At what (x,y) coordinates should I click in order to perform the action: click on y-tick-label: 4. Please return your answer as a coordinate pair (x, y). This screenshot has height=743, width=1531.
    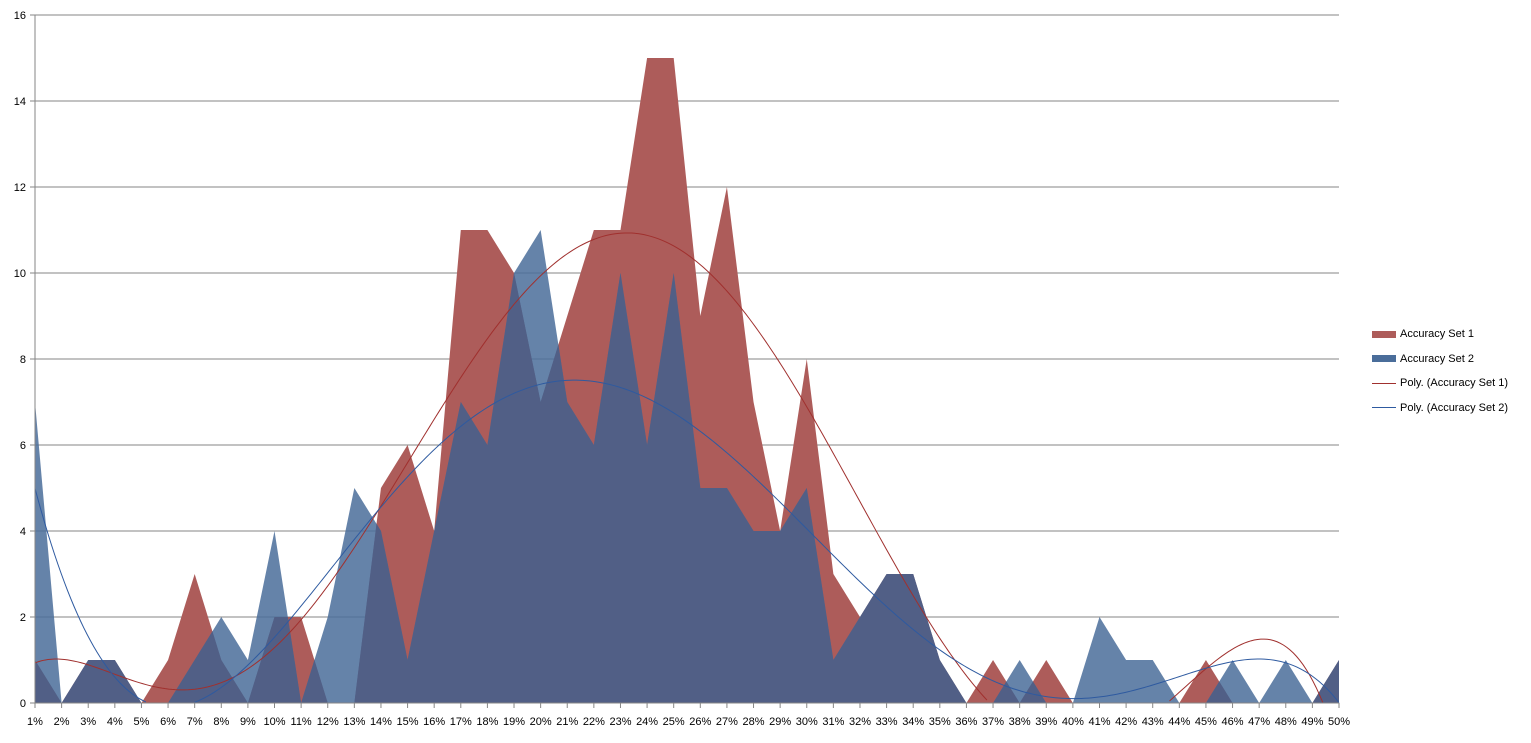
    Looking at the image, I should click on (23, 532).